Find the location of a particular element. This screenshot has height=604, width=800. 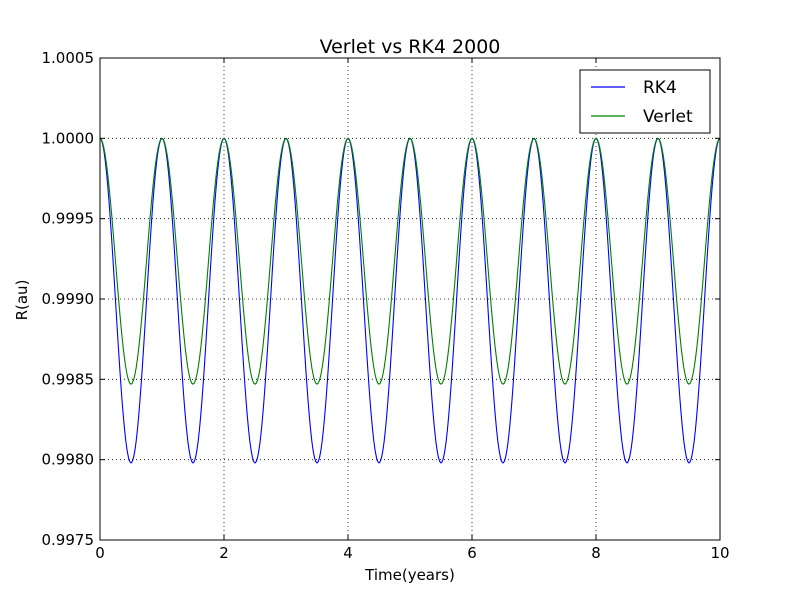

y-tick-label: 0.9990 is located at coordinates (68, 299).